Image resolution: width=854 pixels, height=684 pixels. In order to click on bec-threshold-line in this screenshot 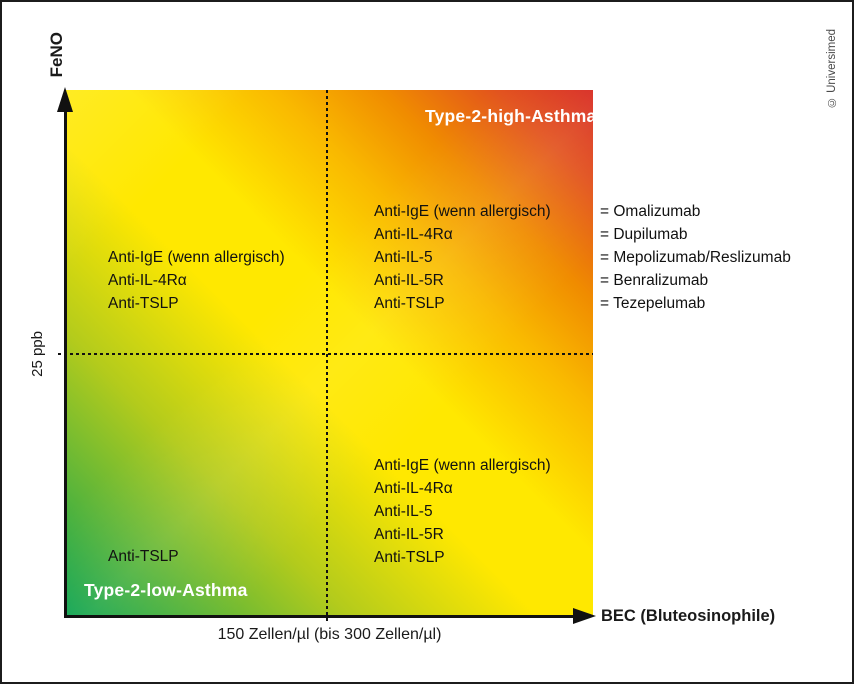, I will do `click(327, 356)`.